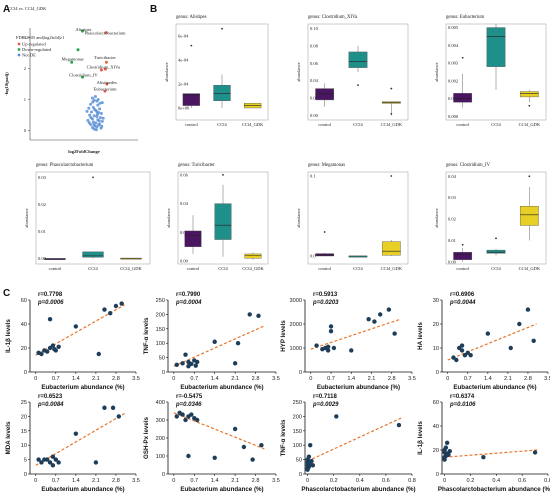 This screenshot has width=550, height=498. Describe the element at coordinates (105, 32) in the screenshot. I see `volcano-gene-label: Phascolarctobacterium` at that location.